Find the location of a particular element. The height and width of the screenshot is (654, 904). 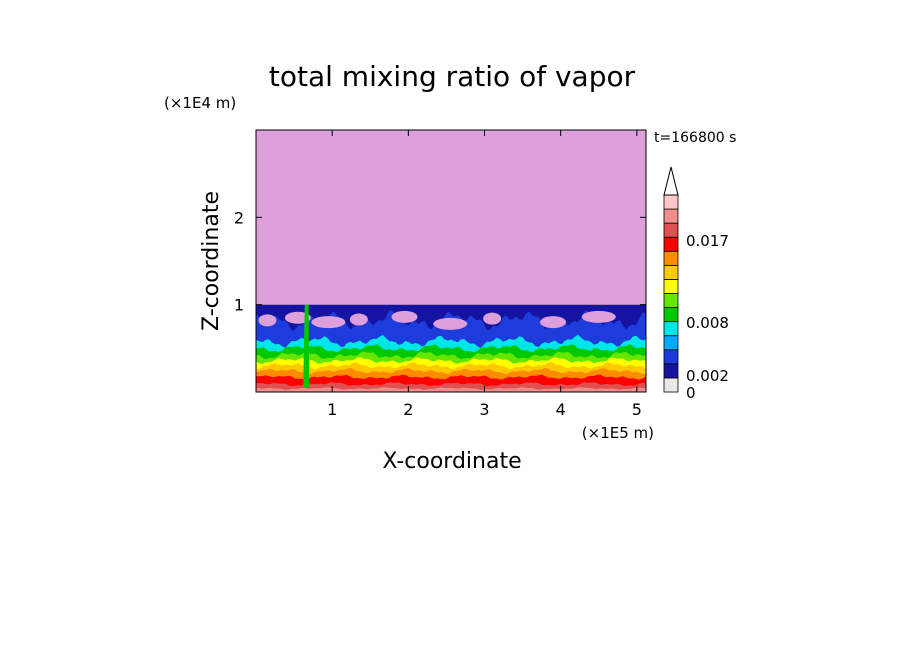

colorbar-labels: 0 0.002 0.008 0.017 is located at coordinates (707, 317).